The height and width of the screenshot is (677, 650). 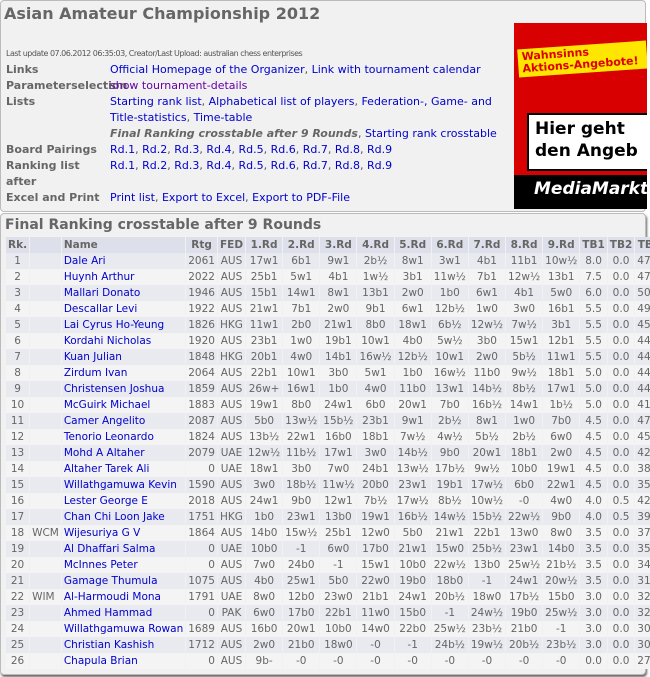 I want to click on player-name: Christensen Joshua, so click(x=123, y=389).